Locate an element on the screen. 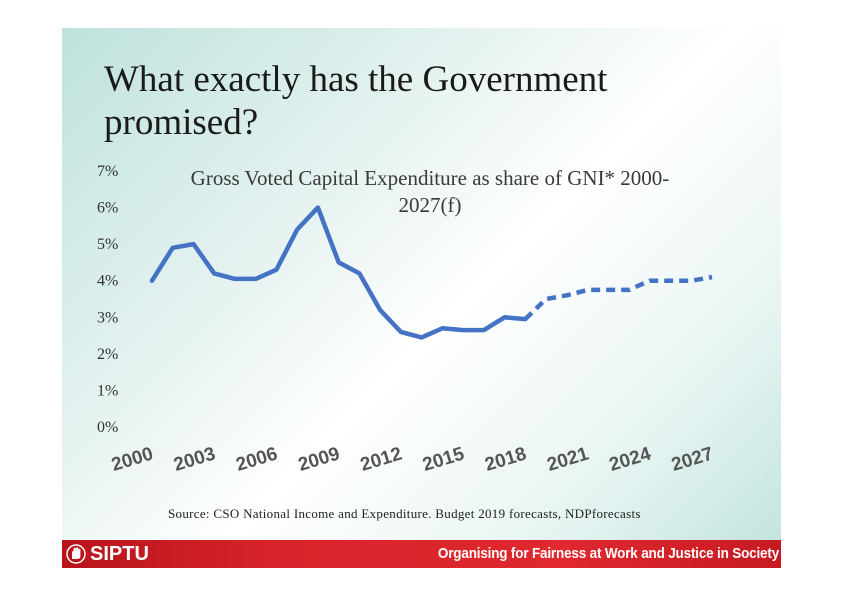 Image resolution: width=842 pixels, height=596 pixels. x-tick-label: 2012 is located at coordinates (381, 460).